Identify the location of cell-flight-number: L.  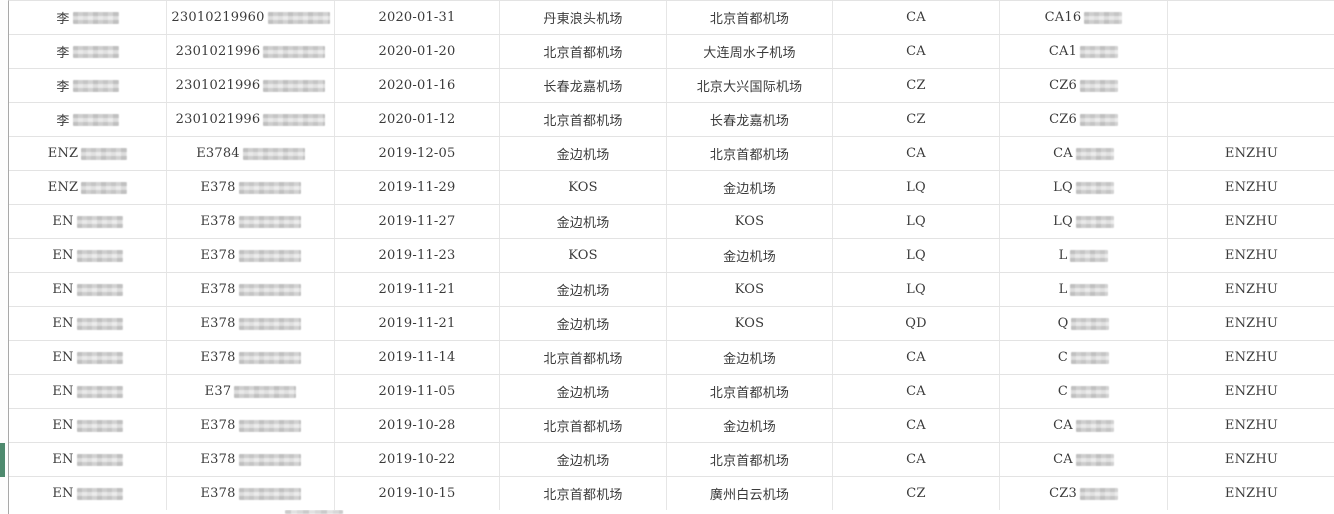
(1084, 255).